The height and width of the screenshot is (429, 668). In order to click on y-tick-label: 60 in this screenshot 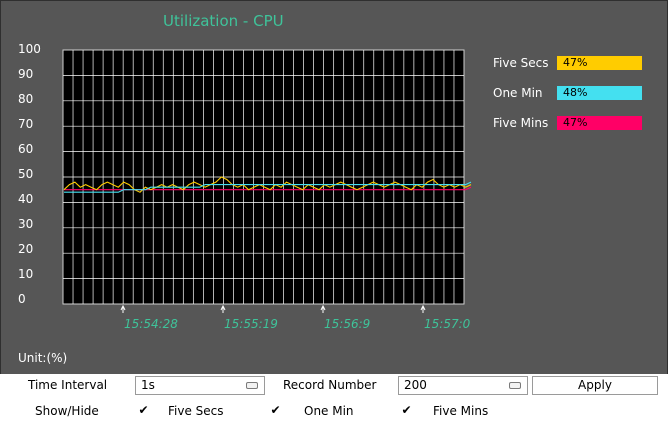, I will do `click(25, 149)`.